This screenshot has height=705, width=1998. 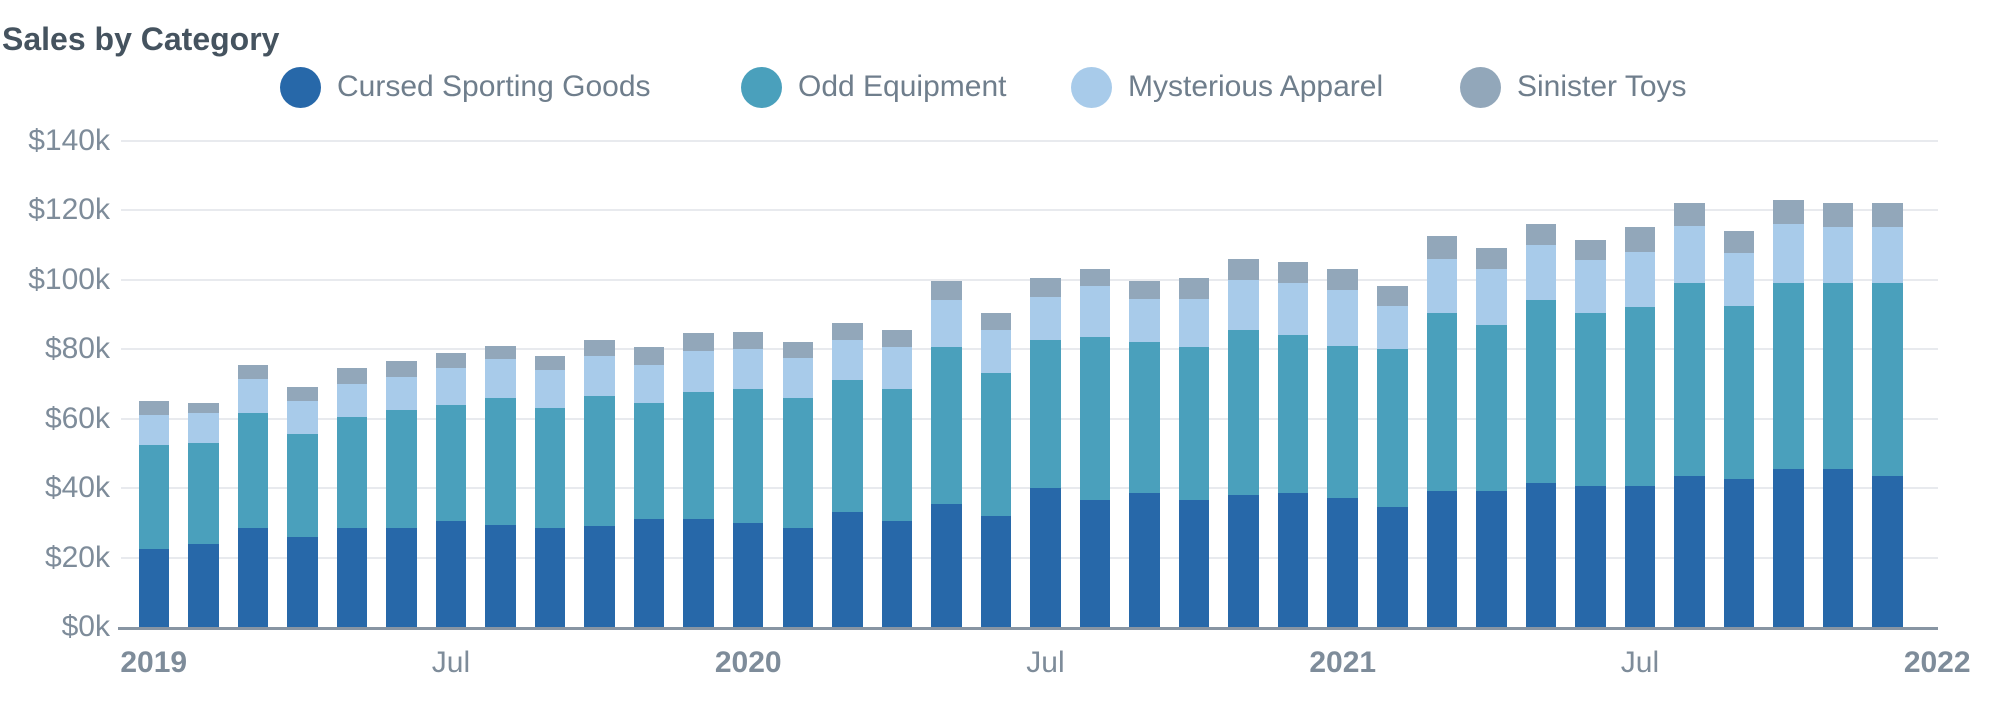 What do you see at coordinates (1227, 87) in the screenshot?
I see `legend-item-mysterious-apparel: Mysterious Apparel` at bounding box center [1227, 87].